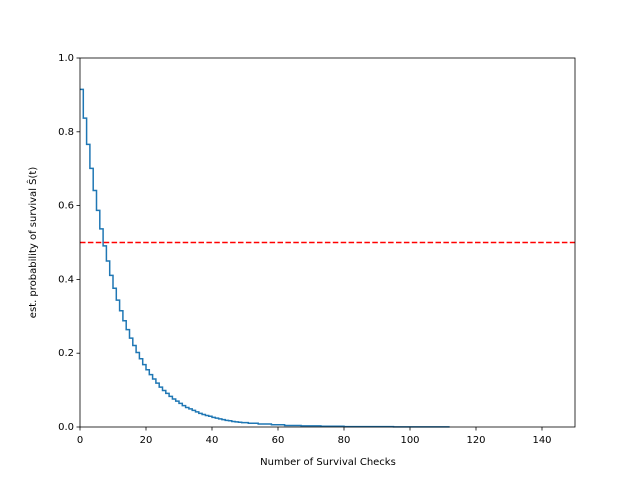  I want to click on y-tick-label: 0.4, so click(66, 279).